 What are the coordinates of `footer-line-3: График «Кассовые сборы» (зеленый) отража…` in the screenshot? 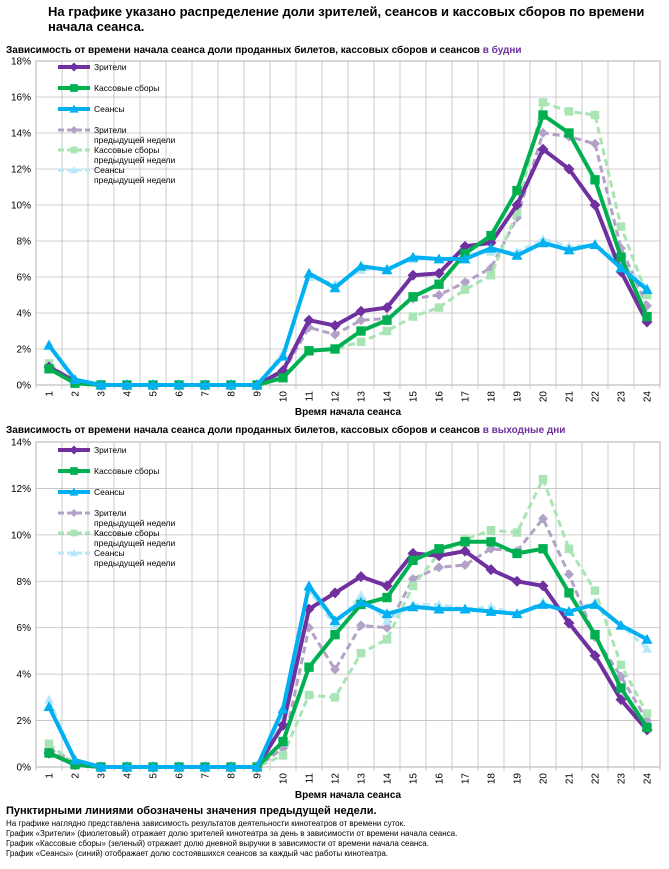 It's located at (217, 843).